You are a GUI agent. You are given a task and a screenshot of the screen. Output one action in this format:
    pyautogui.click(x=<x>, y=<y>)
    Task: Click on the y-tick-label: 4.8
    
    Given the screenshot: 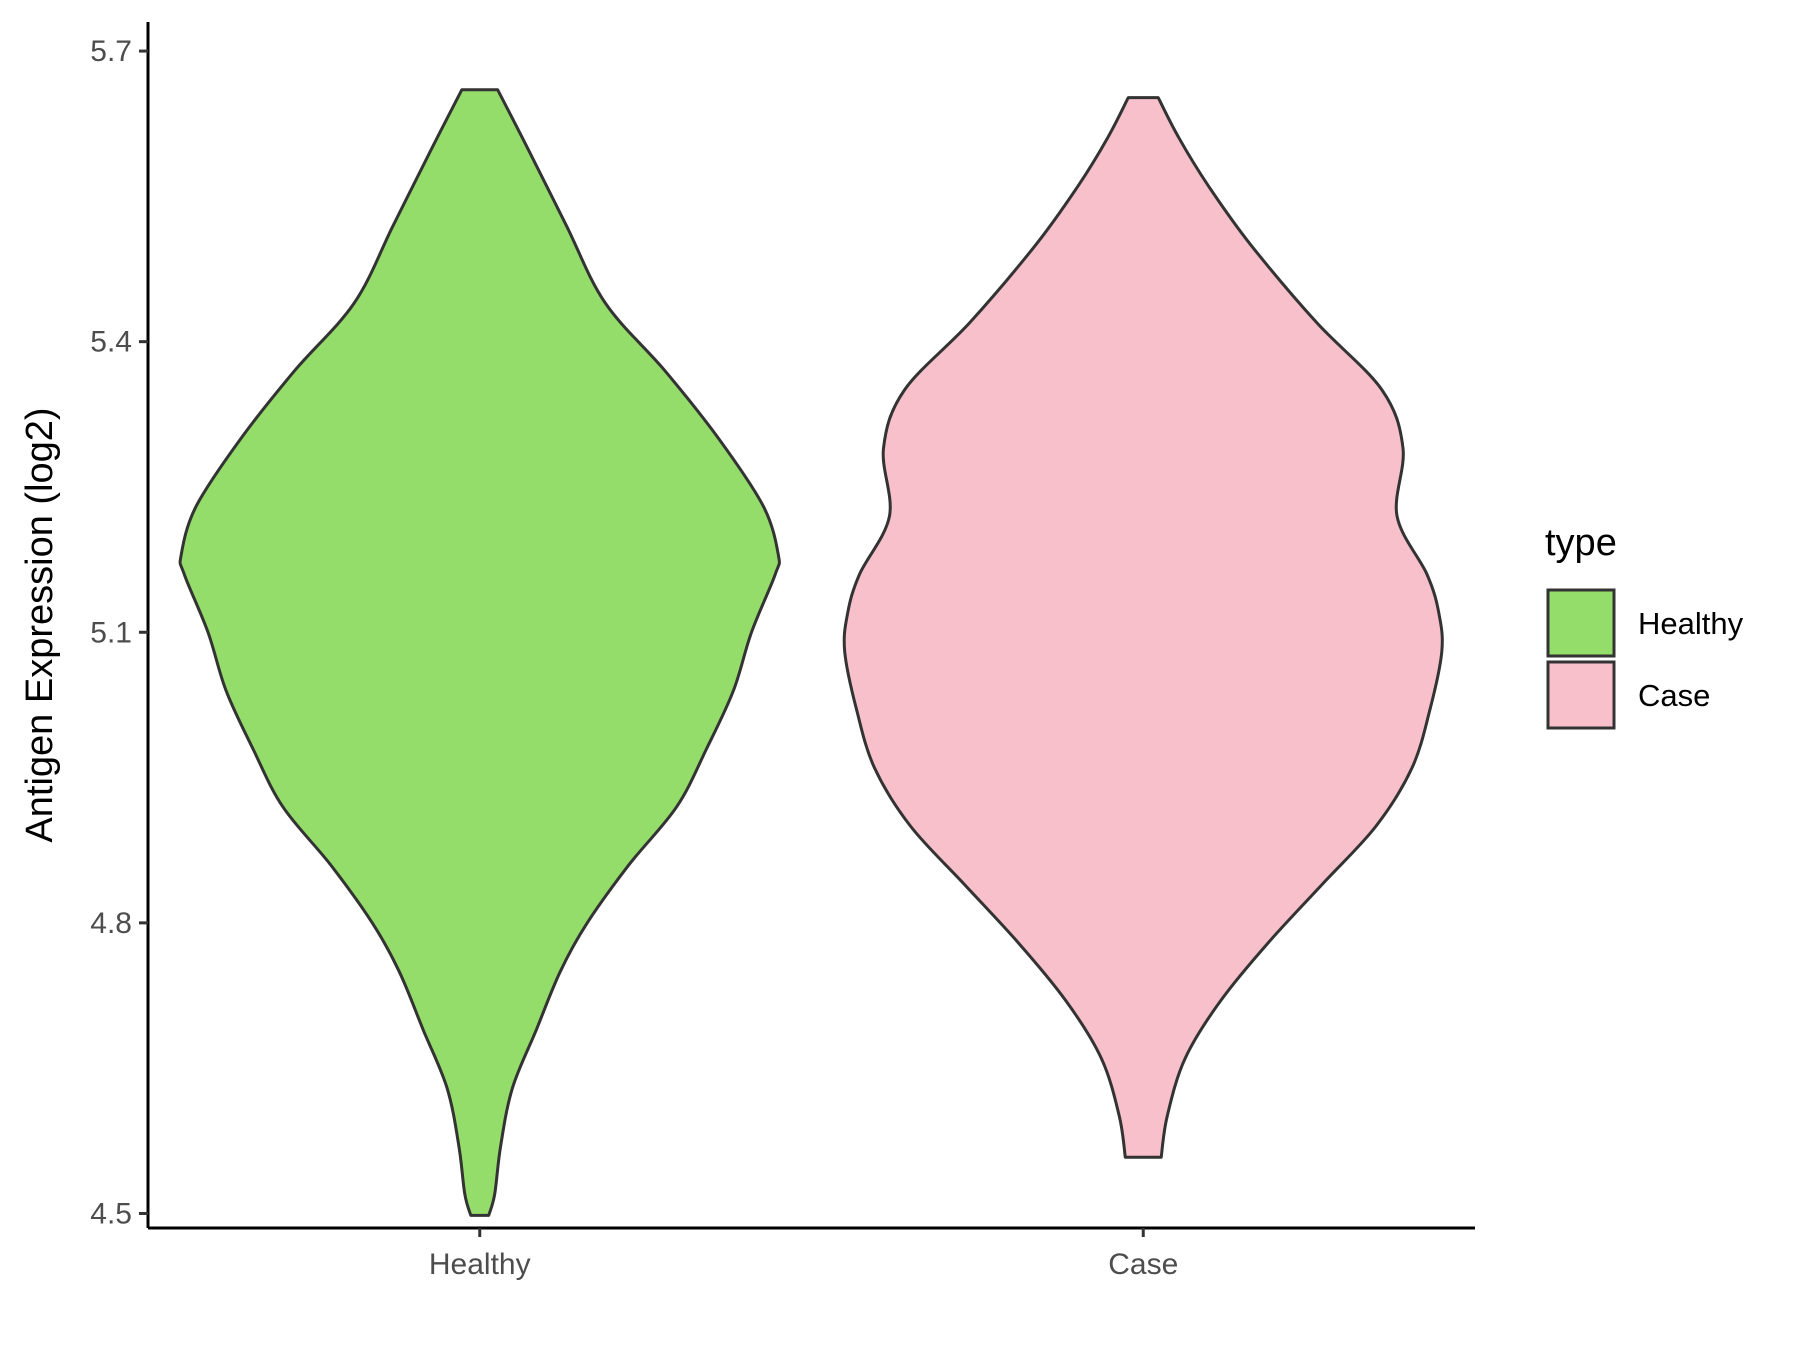 What is the action you would take?
    pyautogui.click(x=111, y=923)
    